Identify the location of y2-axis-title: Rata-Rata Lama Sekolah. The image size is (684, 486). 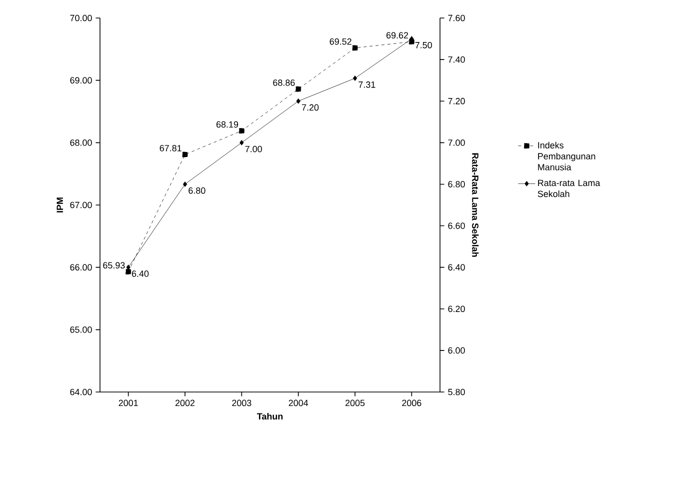
(475, 205).